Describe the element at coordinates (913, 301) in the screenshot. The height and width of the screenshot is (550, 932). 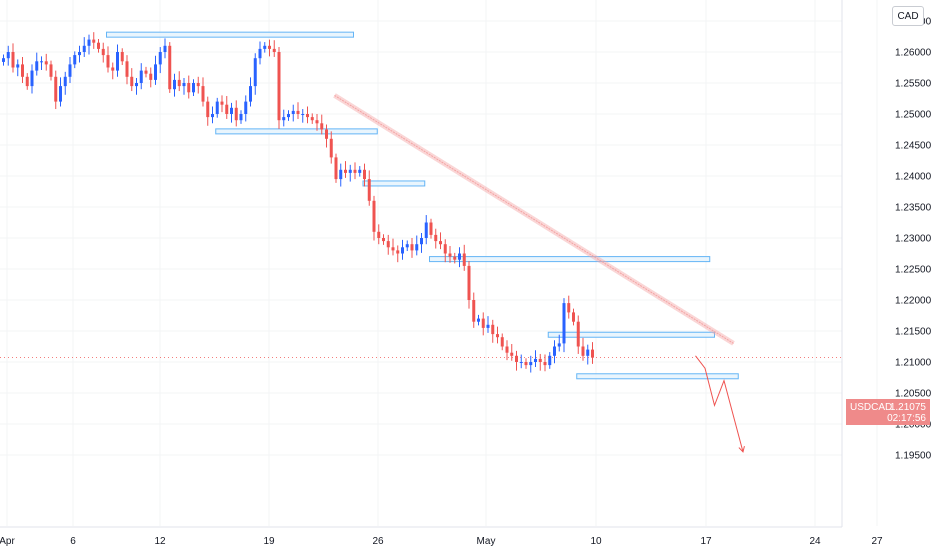
I see `y-tick-label: 1.22000` at that location.